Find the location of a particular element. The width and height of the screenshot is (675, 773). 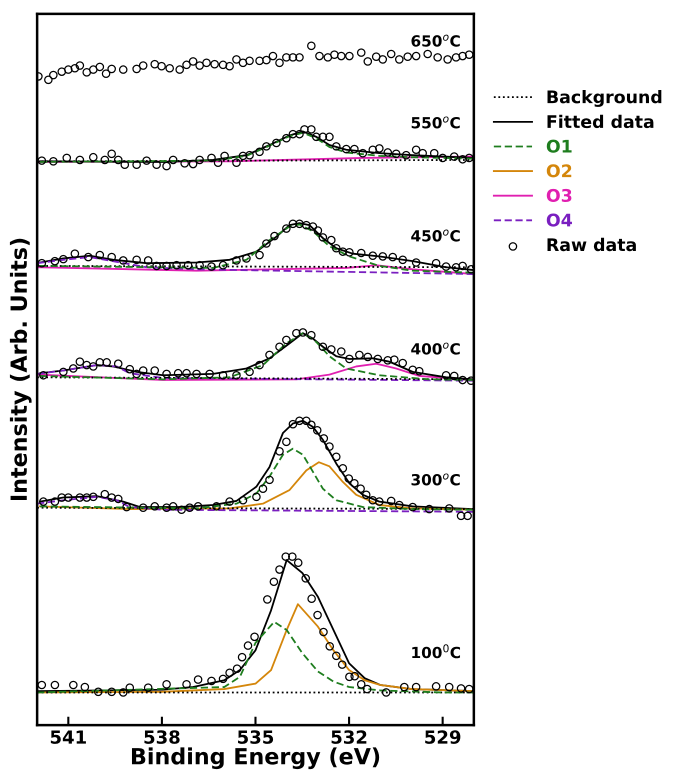

x-axis-title: Binding Energy (eV) is located at coordinates (256, 758).